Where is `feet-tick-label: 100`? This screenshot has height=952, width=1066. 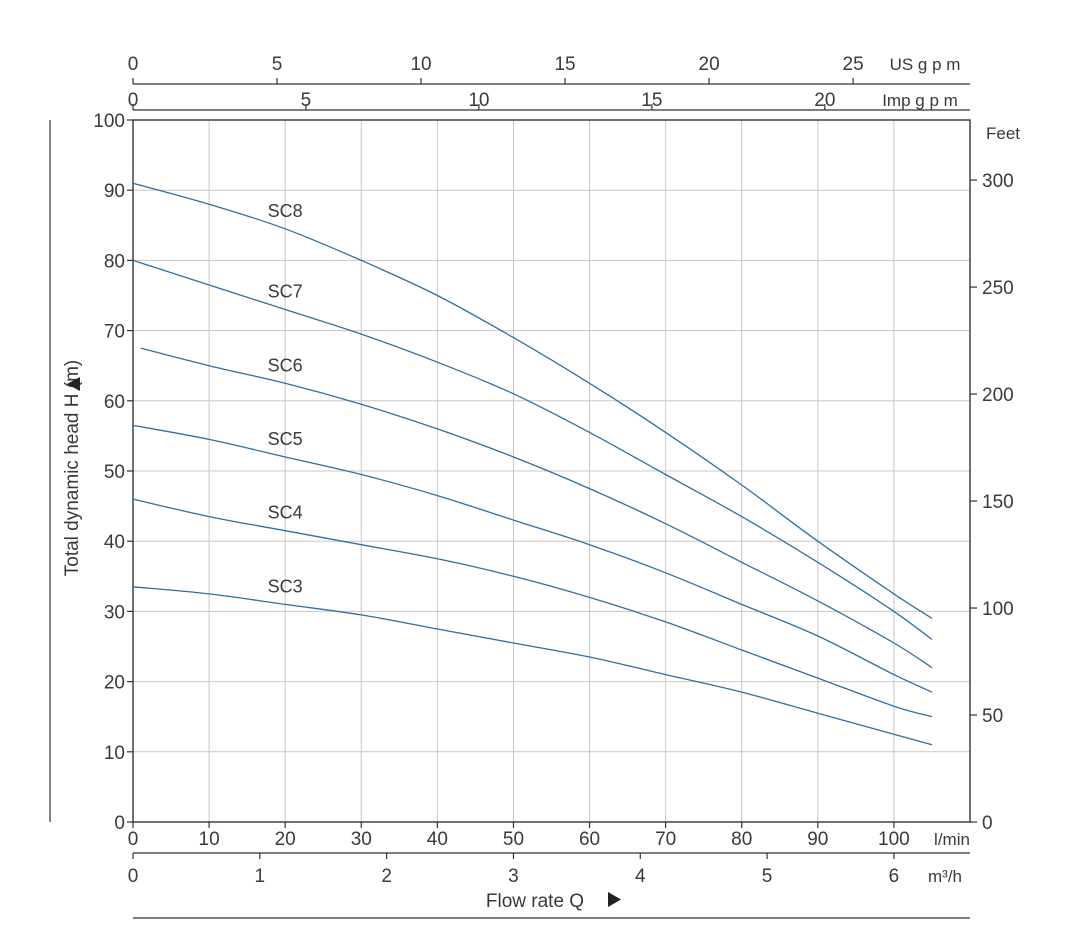 feet-tick-label: 100 is located at coordinates (998, 609).